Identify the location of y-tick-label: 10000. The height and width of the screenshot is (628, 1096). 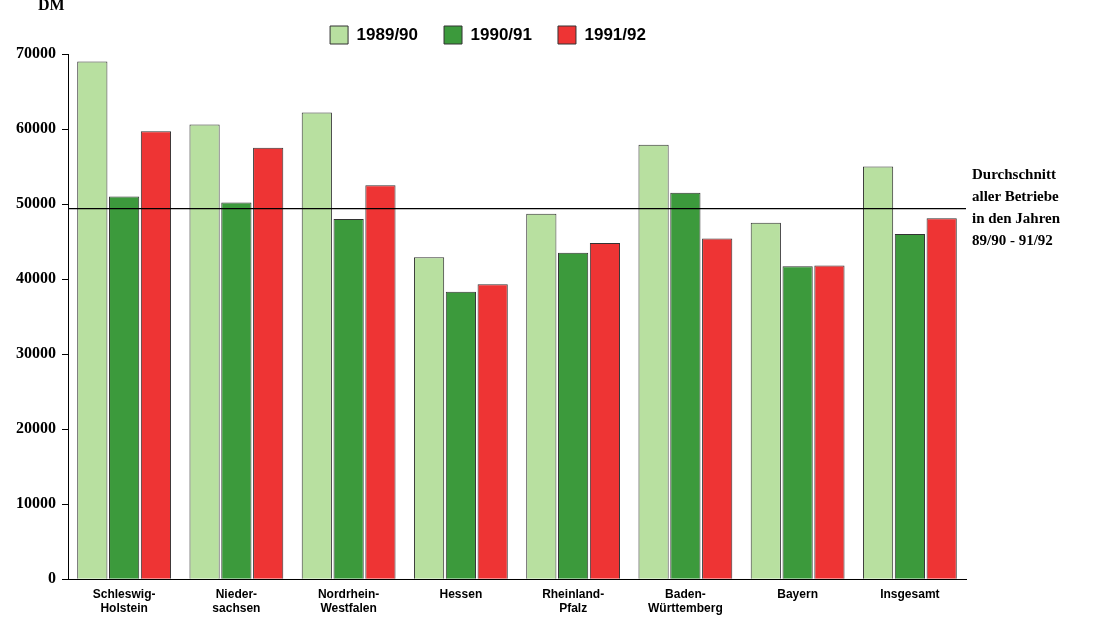
(36, 503).